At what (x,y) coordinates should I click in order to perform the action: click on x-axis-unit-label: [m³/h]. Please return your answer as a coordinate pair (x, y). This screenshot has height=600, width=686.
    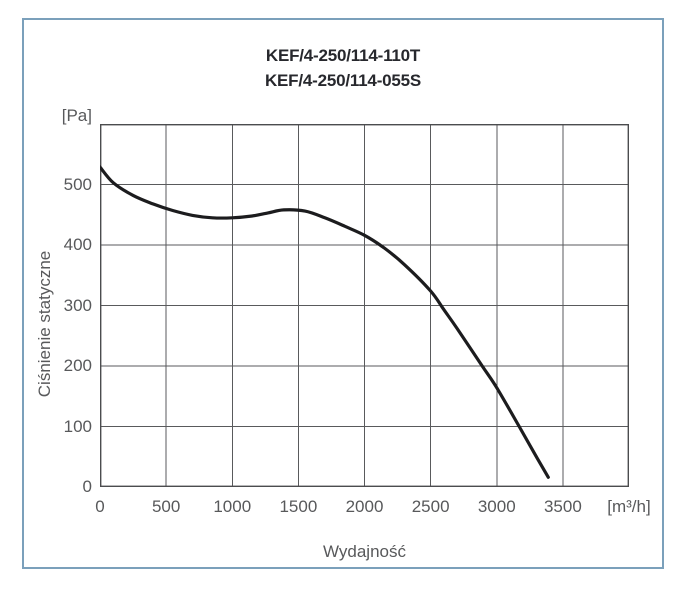
    Looking at the image, I should click on (629, 506).